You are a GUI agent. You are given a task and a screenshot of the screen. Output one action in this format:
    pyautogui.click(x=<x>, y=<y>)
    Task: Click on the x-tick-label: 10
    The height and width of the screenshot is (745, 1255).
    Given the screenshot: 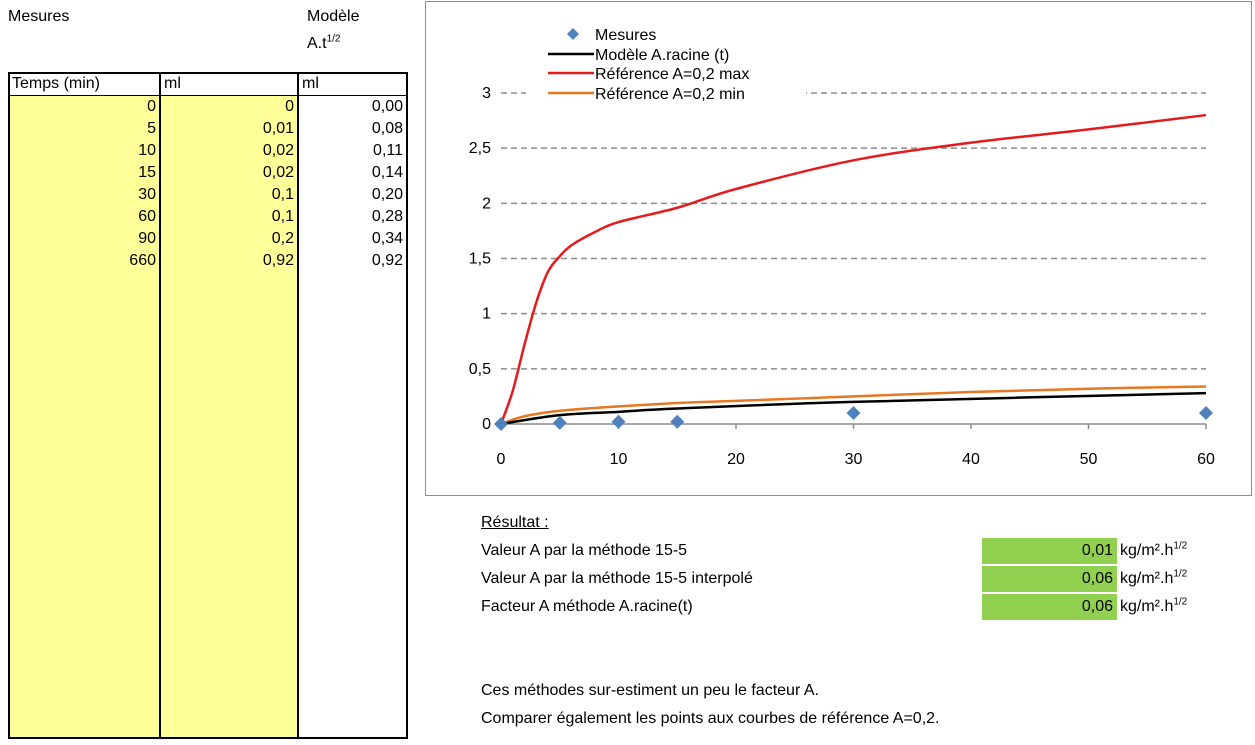 What is the action you would take?
    pyautogui.click(x=619, y=459)
    